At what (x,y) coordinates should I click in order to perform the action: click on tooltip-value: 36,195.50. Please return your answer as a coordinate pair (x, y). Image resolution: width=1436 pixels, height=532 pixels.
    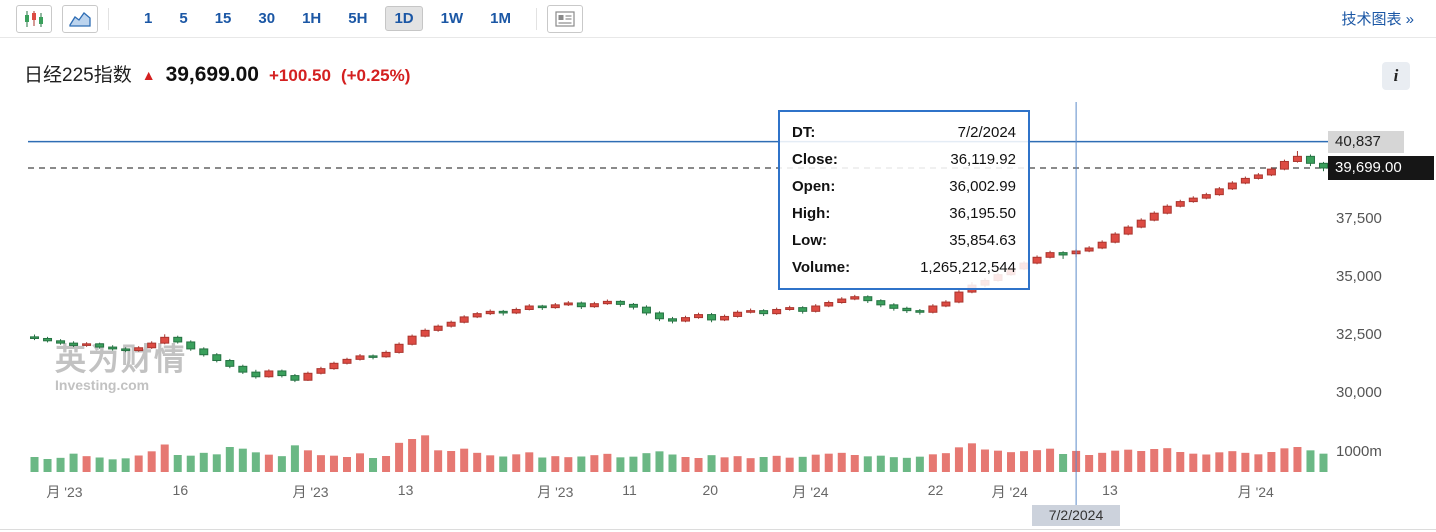
    Looking at the image, I should click on (982, 213).